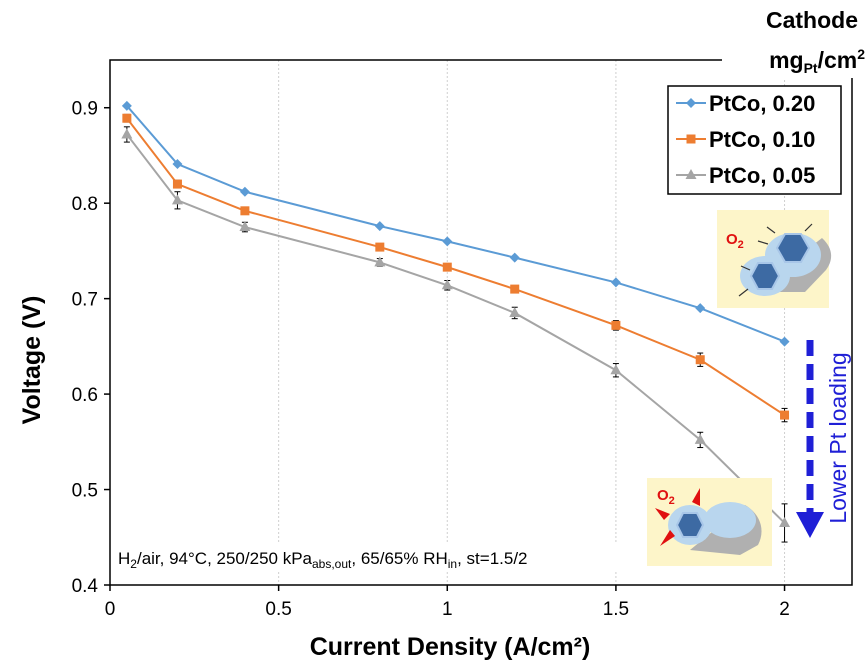  What do you see at coordinates (616, 609) in the screenshot?
I see `x-tick-label: 1.5` at bounding box center [616, 609].